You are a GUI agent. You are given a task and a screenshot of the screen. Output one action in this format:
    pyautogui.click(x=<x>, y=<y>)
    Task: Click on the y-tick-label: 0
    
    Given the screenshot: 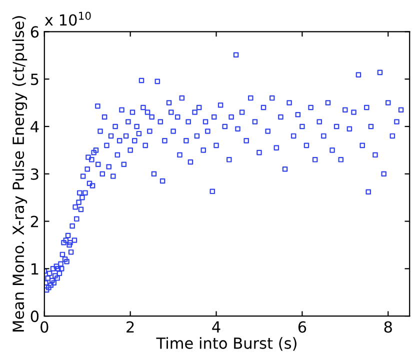 What is the action you would take?
    pyautogui.click(x=34, y=316)
    